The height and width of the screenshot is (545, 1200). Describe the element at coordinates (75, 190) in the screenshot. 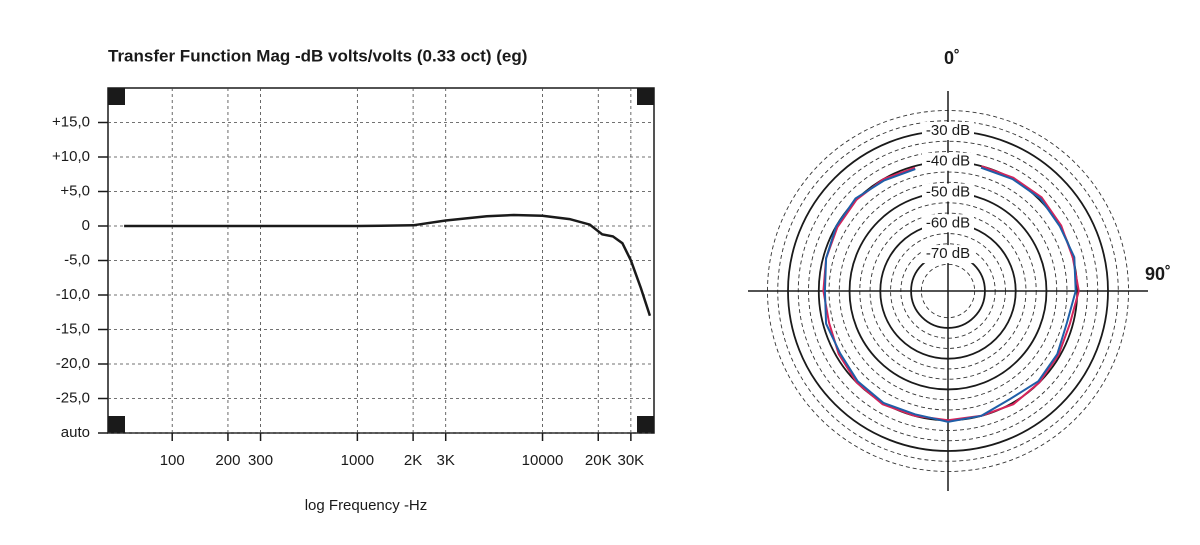

I see `y-tick-label: +5,0` at that location.